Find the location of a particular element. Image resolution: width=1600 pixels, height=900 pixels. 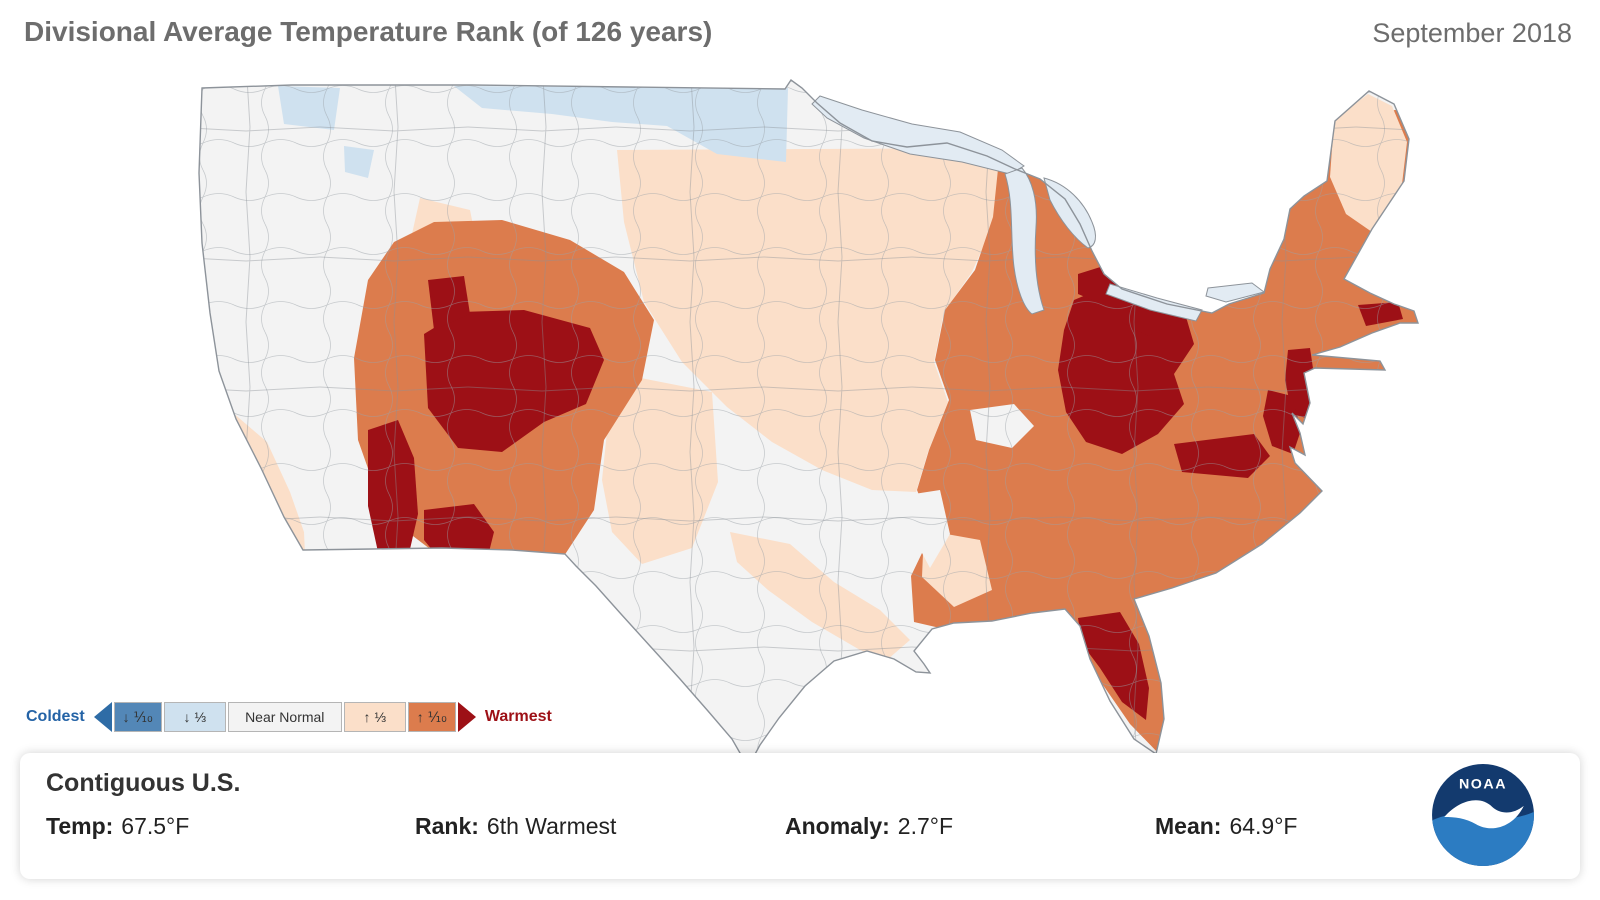

legend-swatch-cold-tenth: ↓ ⅒ is located at coordinates (137, 717).